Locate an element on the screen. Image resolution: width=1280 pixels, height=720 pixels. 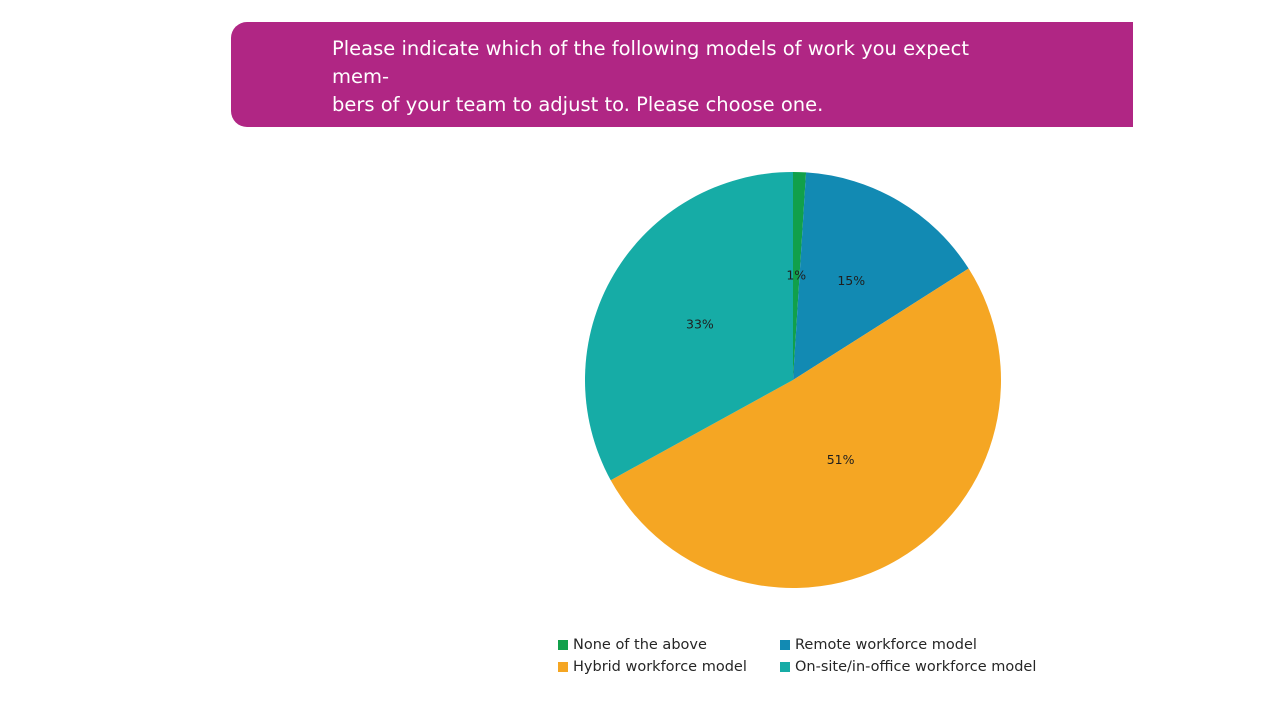
question-banner is located at coordinates (682, 74).